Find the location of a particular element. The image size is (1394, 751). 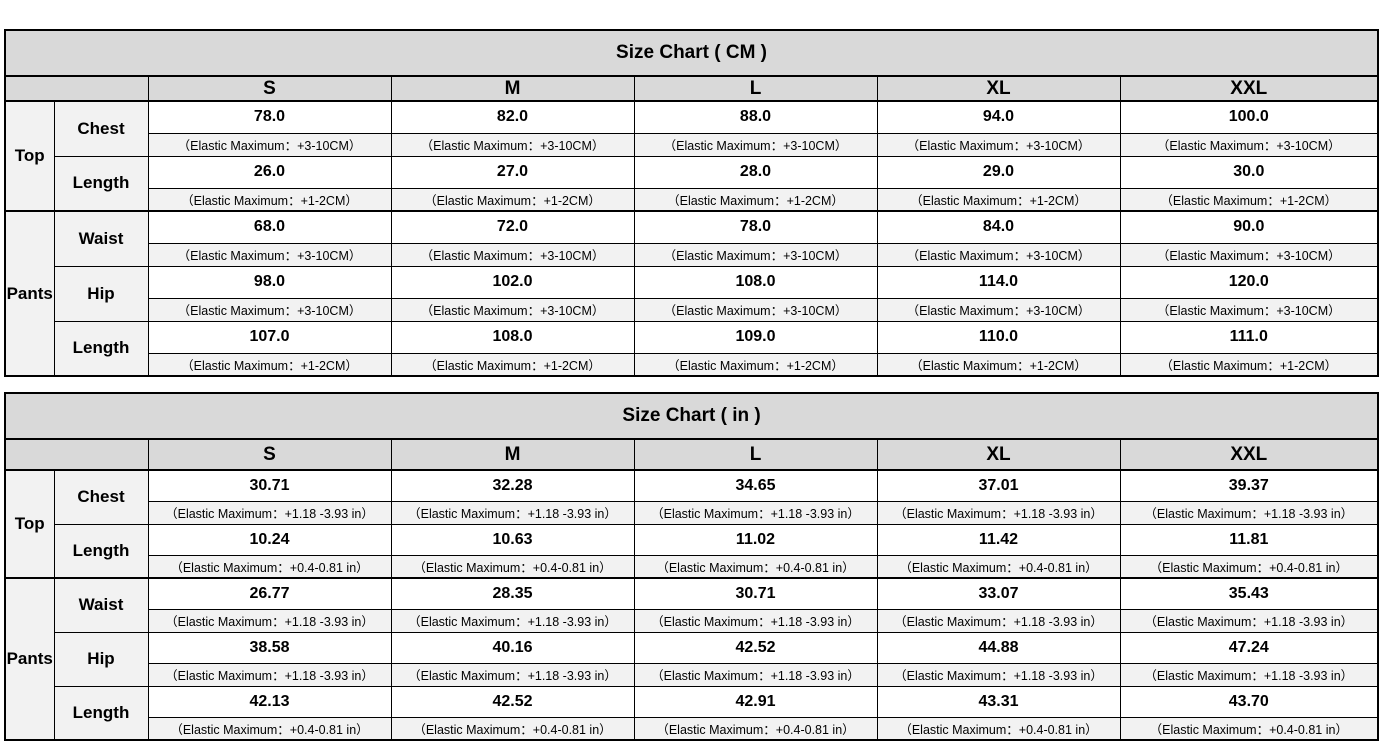

measurement-value: 34.65 is located at coordinates (755, 485).